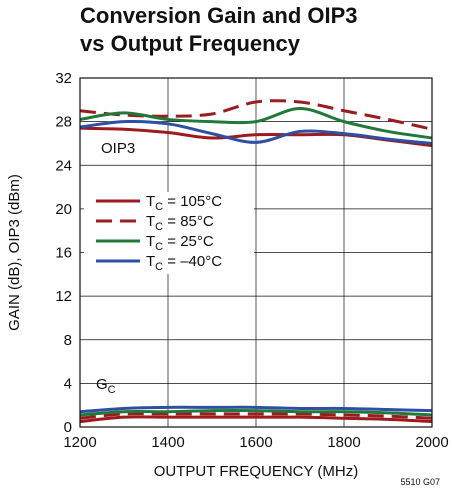 The image size is (452, 493). Describe the element at coordinates (188, 221) in the screenshot. I see `legend-label-rest: = 85°C` at that location.